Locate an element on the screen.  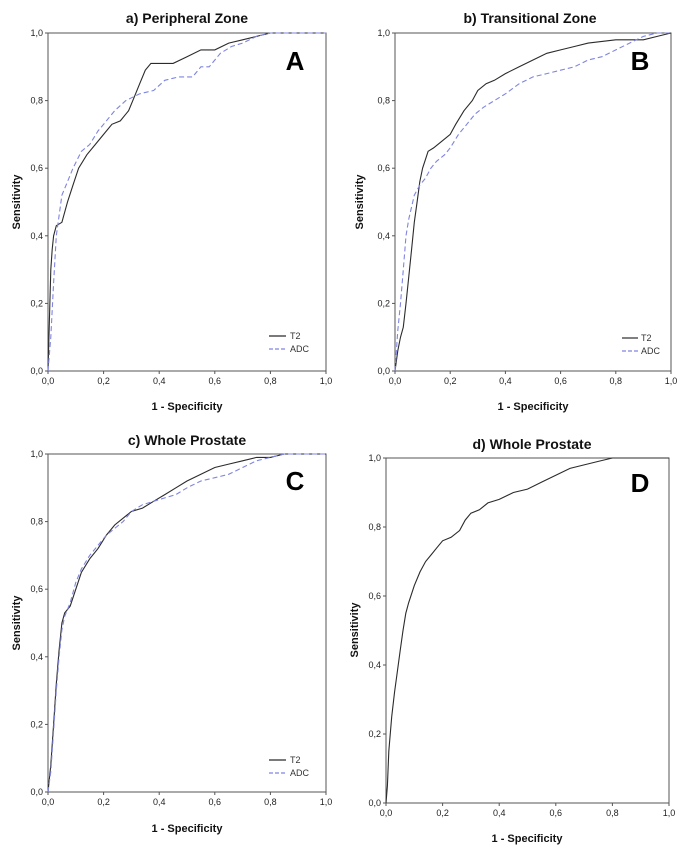
panel-title: b) Transitional Zone is located at coordinates (529, 18).